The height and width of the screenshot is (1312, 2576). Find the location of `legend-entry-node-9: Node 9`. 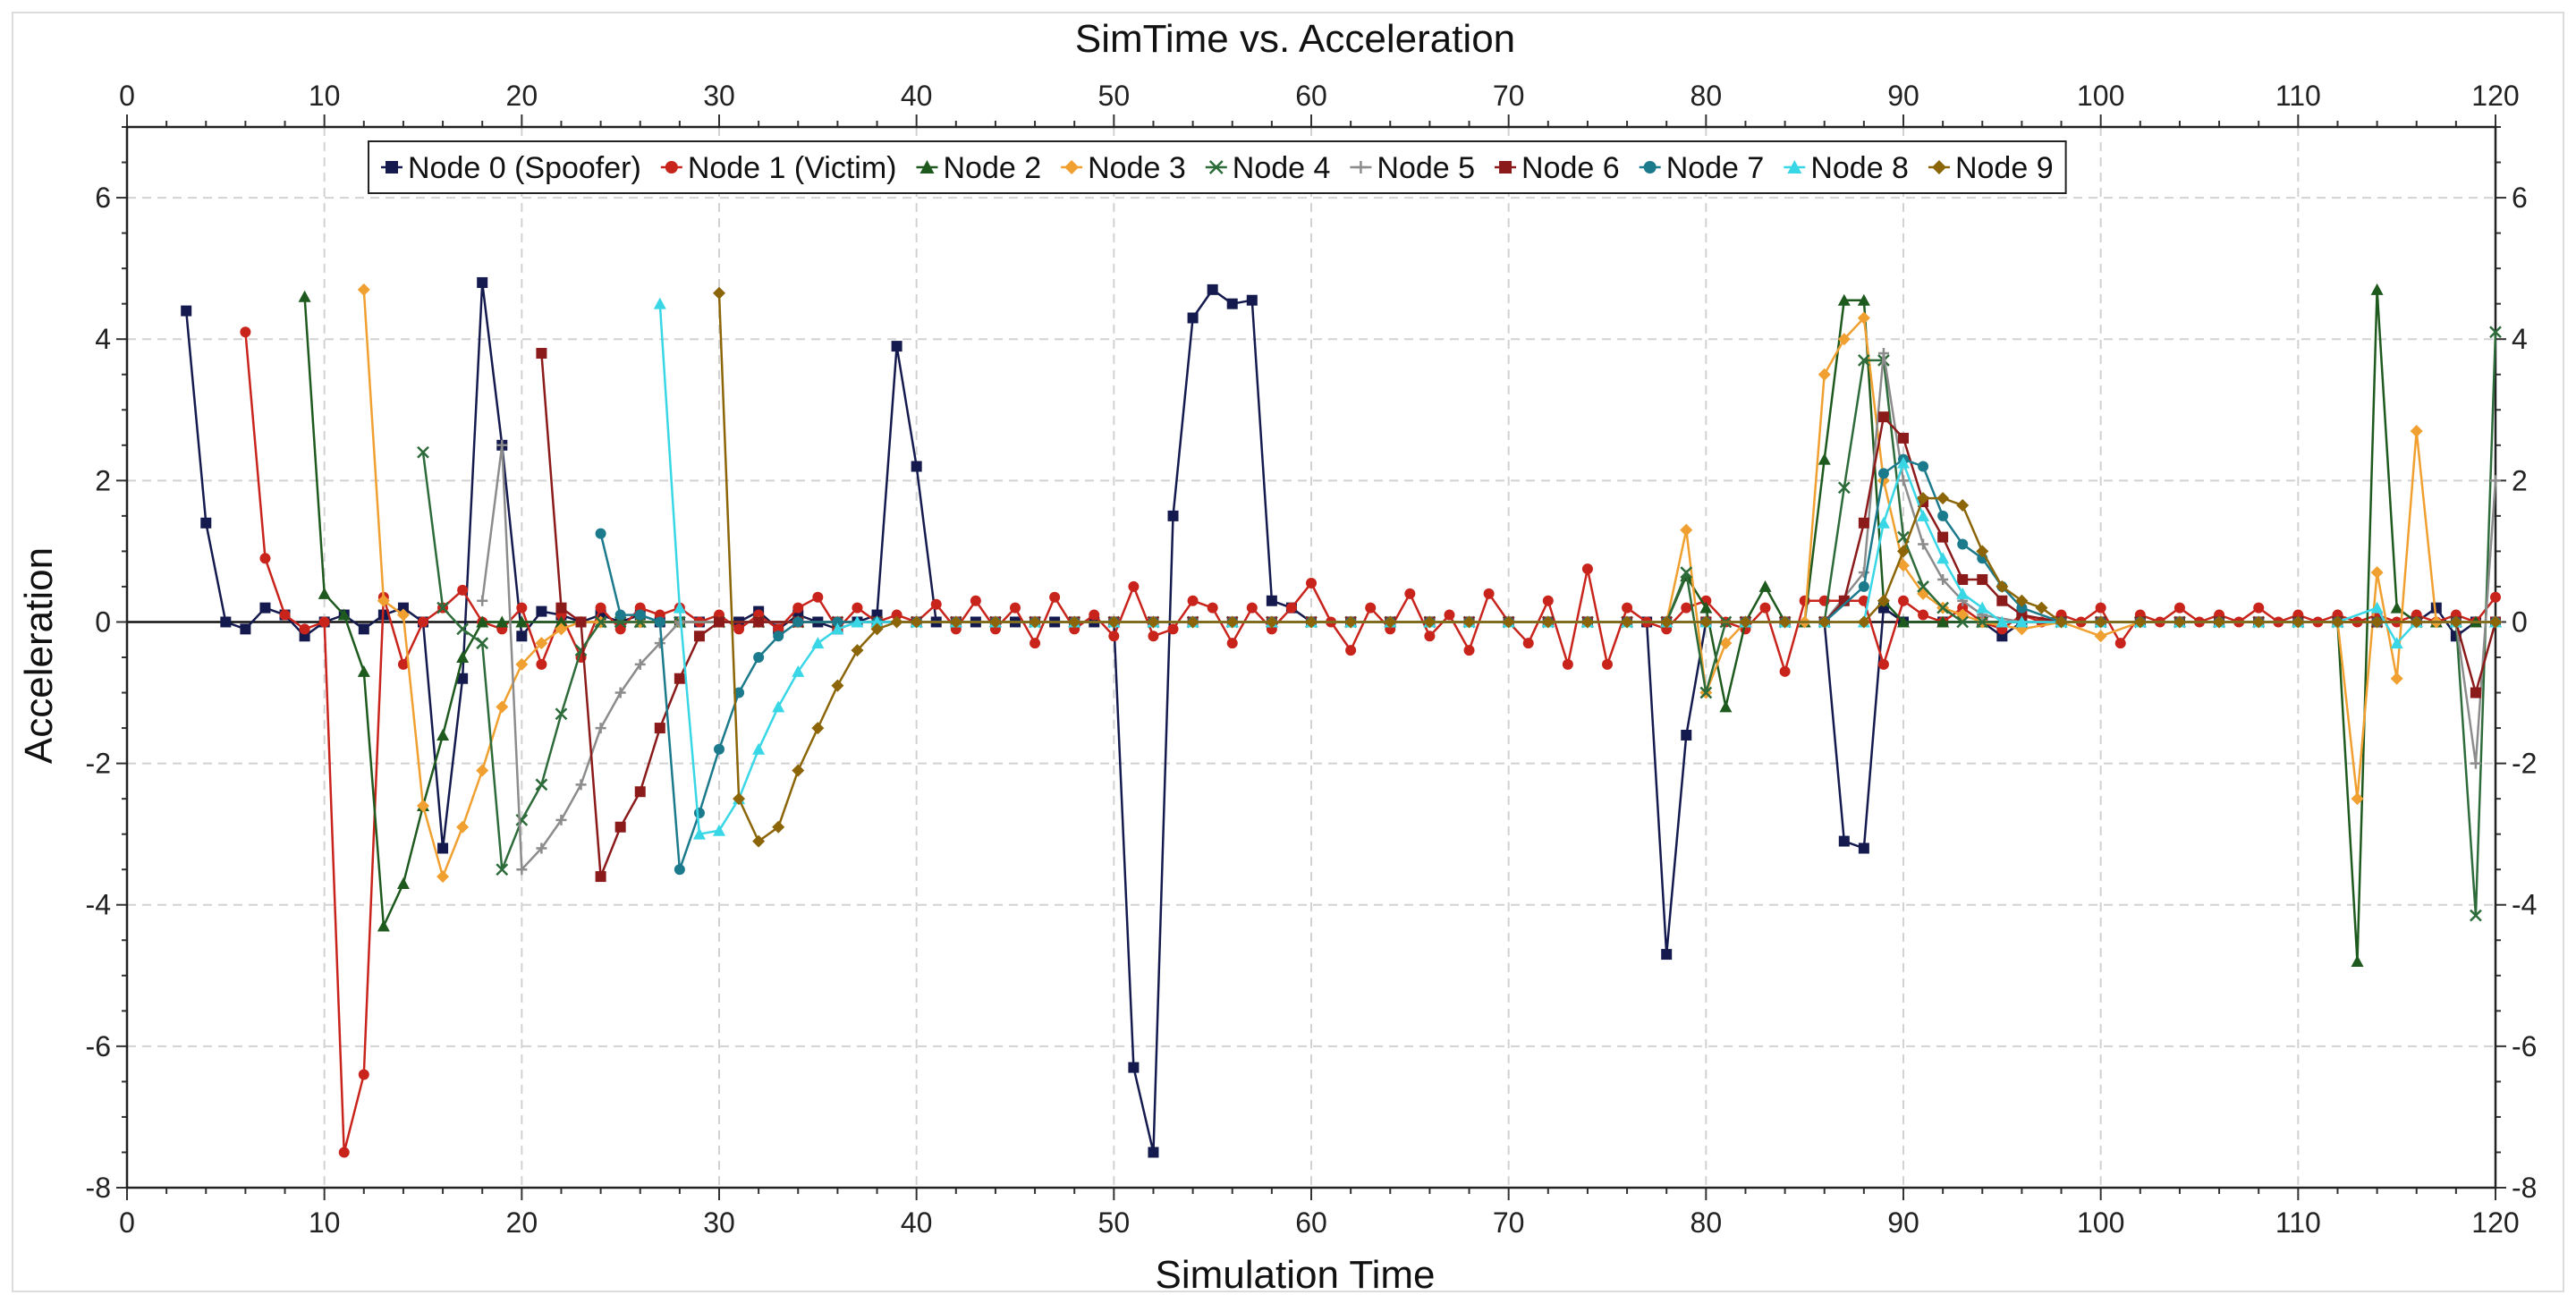

legend-entry-node-9: Node 9 is located at coordinates (1991, 168).